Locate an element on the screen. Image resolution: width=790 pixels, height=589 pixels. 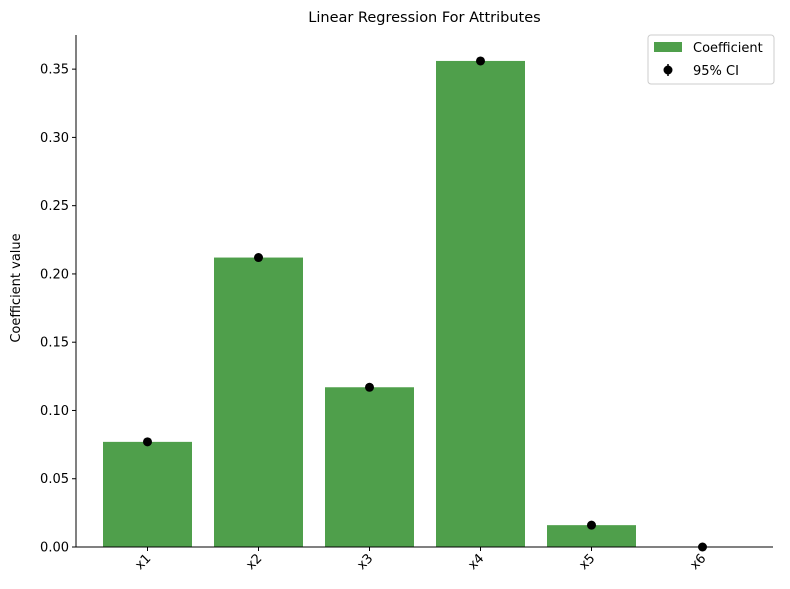
legend-ci-marker is located at coordinates (668, 70).